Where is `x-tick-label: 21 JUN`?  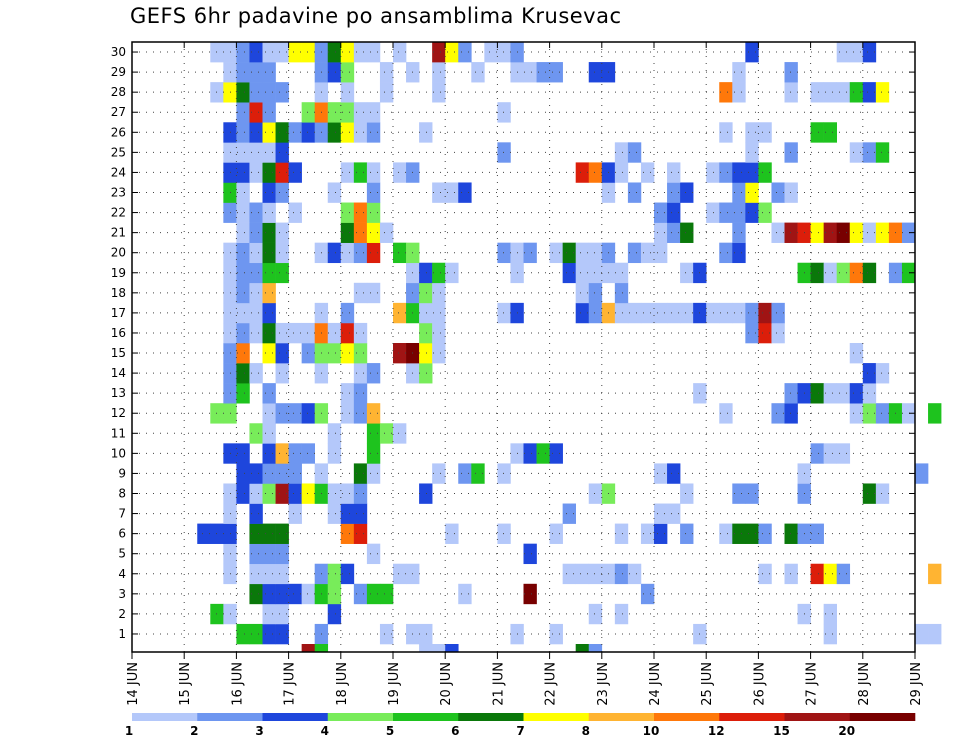
x-tick-label: 21 JUN is located at coordinates (498, 684).